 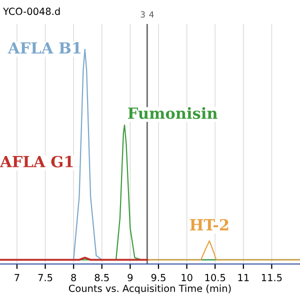 What do you see at coordinates (149, 289) in the screenshot?
I see `x-axis-title: Counts vs. Acquisition Time (min)` at bounding box center [149, 289].